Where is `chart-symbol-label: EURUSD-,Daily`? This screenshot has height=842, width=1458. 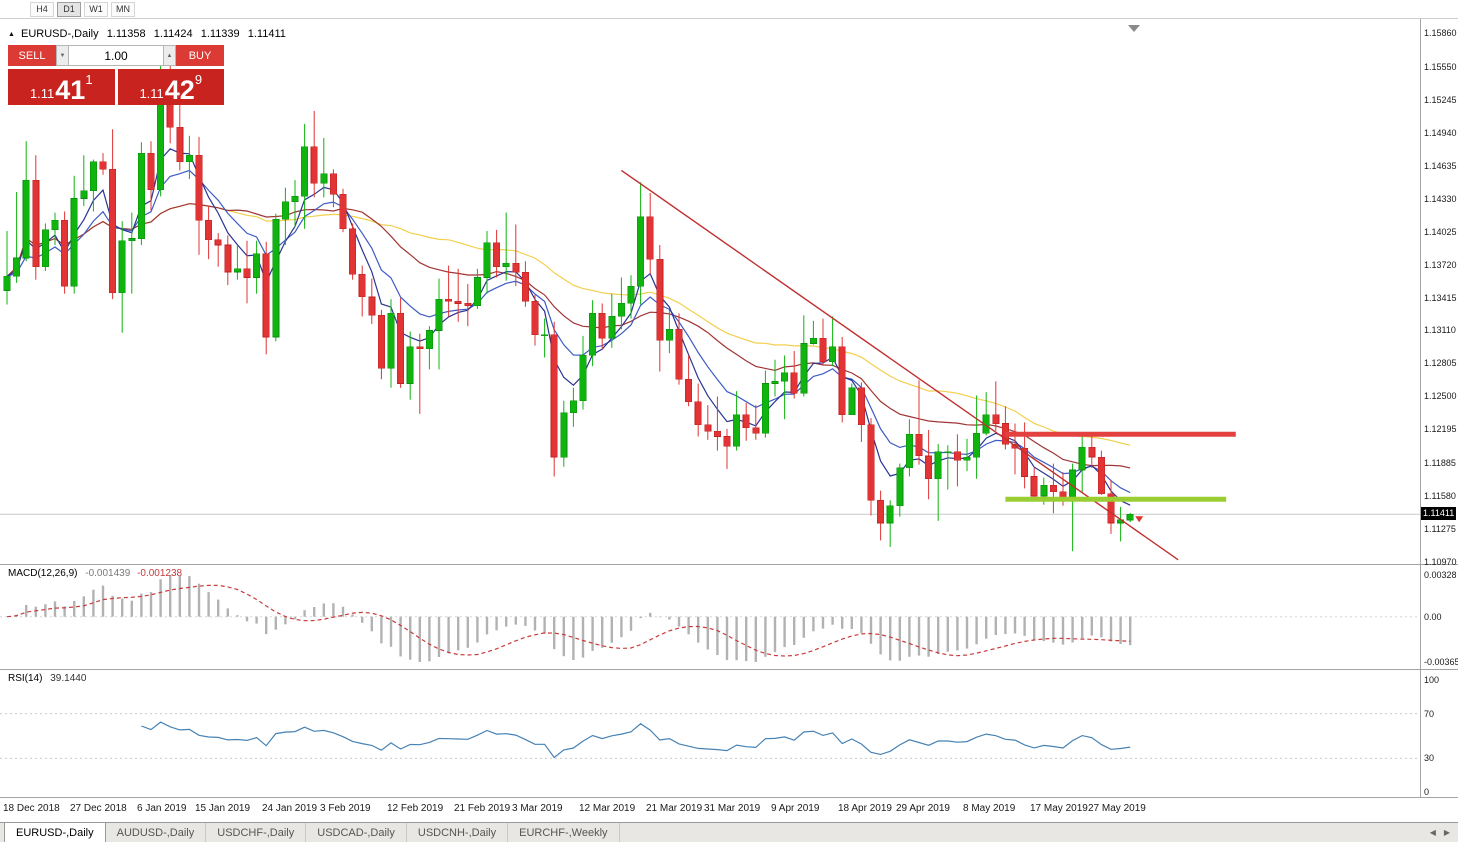
chart-symbol-label: EURUSD-,Daily is located at coordinates (60, 34).